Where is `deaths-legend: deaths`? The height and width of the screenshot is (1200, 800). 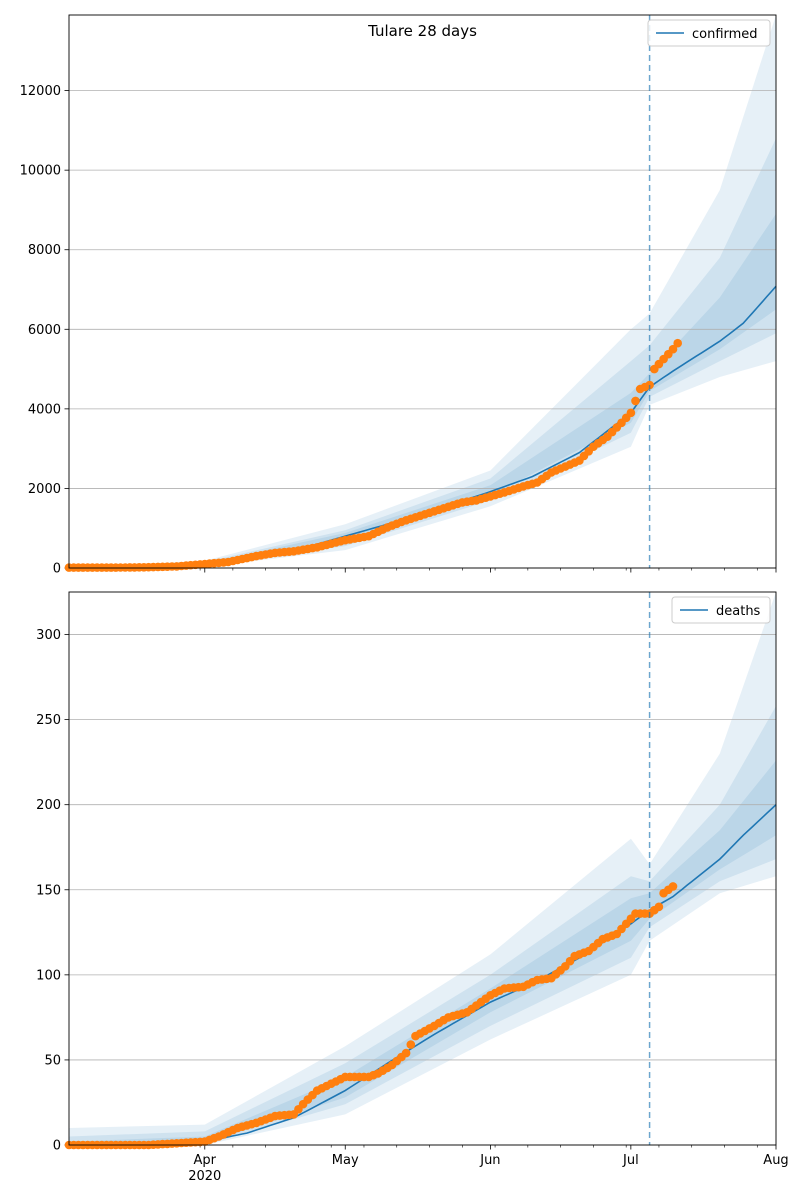
deaths-legend: deaths is located at coordinates (721, 610).